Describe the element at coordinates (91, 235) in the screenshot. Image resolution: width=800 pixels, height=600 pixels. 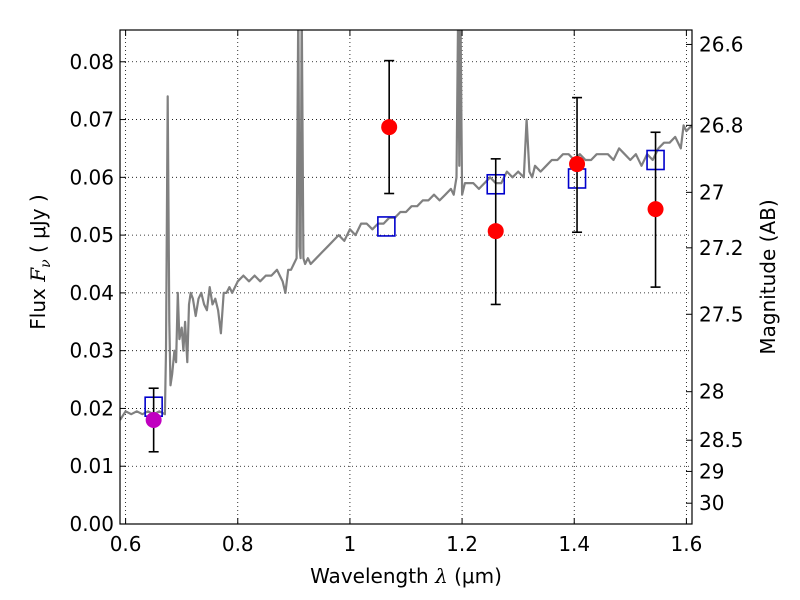
I see `y-tick-label: 0.05` at that location.